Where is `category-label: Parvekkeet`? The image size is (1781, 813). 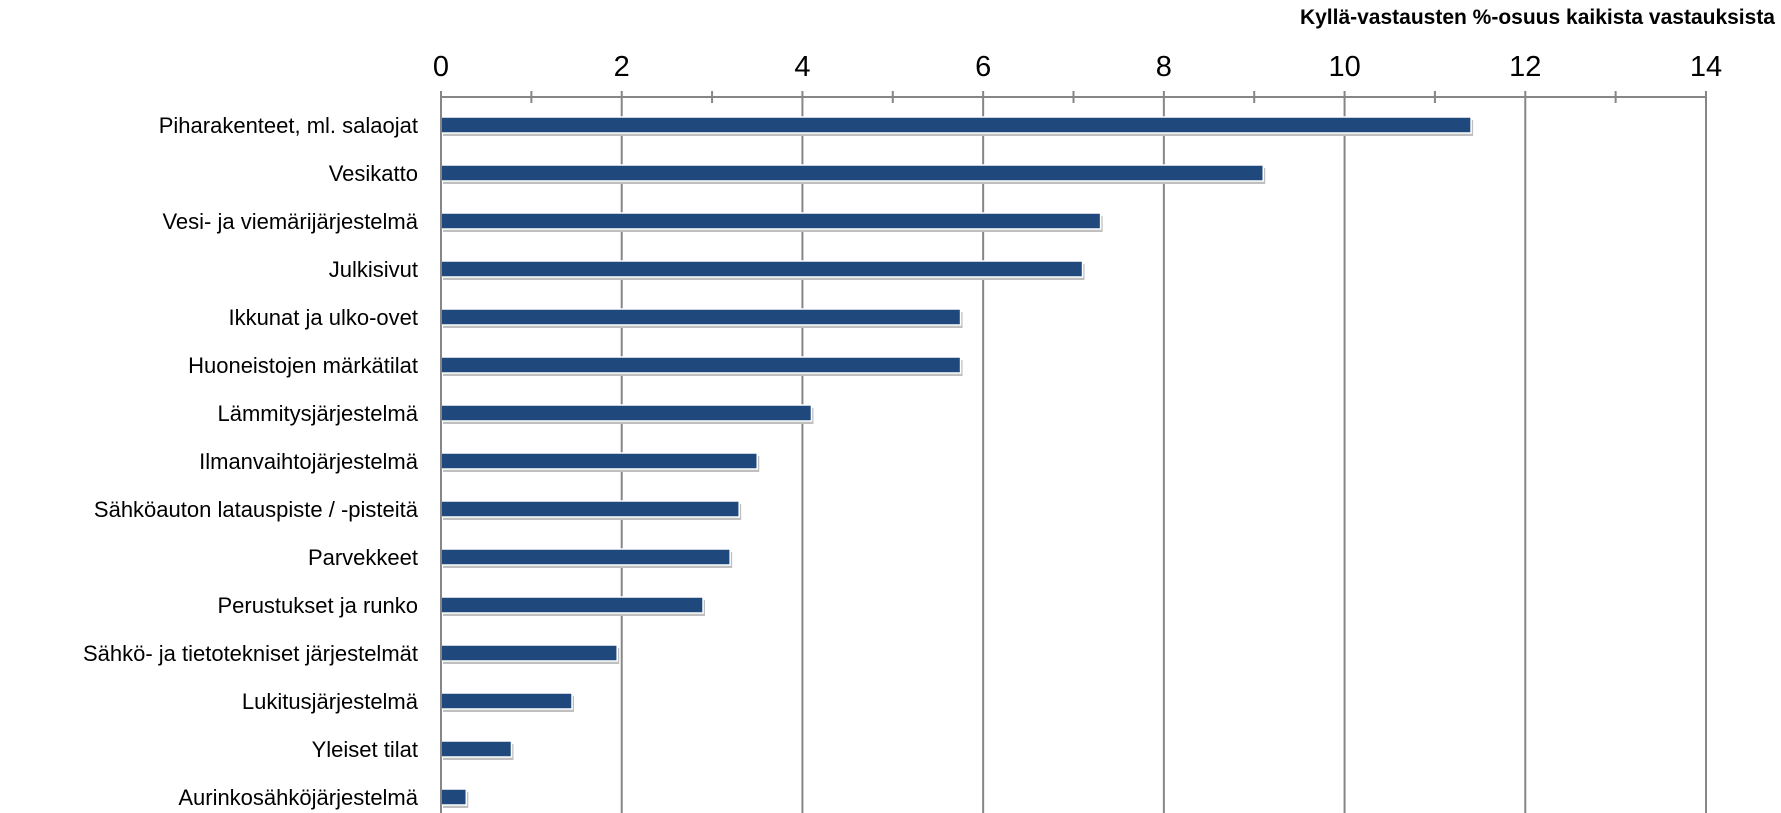 category-label: Parvekkeet is located at coordinates (363, 557).